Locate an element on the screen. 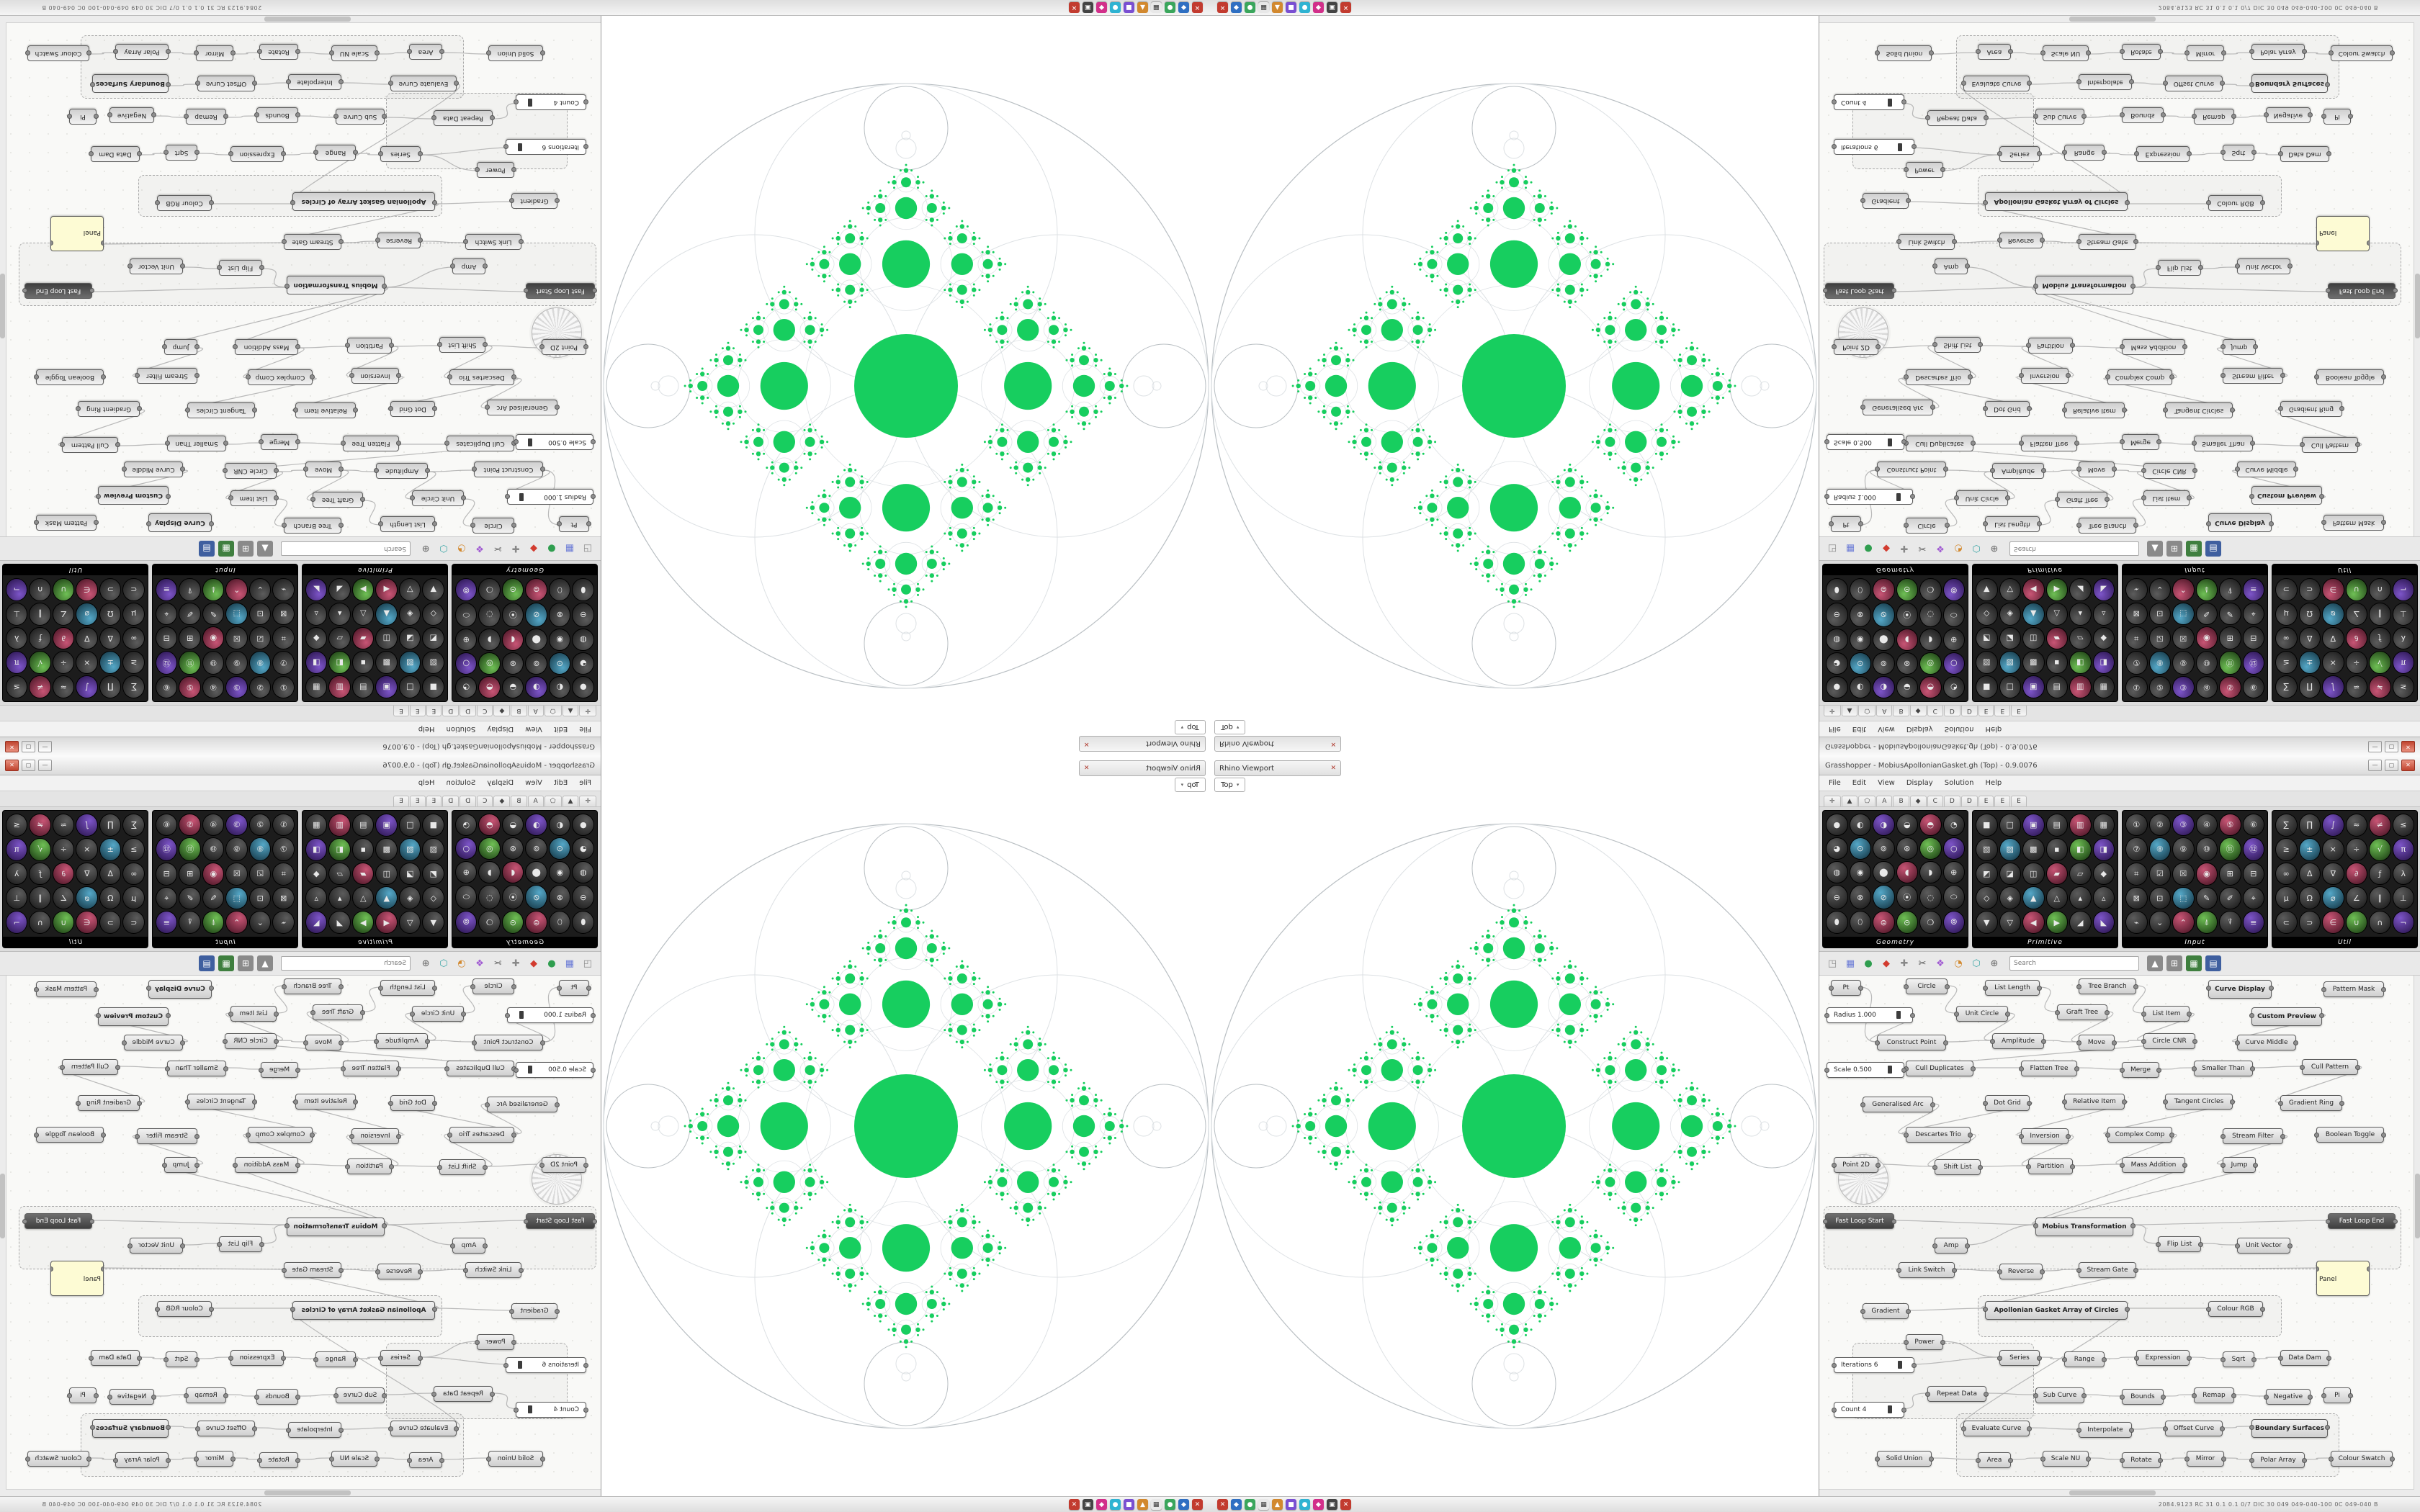  primitive-component-icon-8: ▩ is located at coordinates (387, 849).